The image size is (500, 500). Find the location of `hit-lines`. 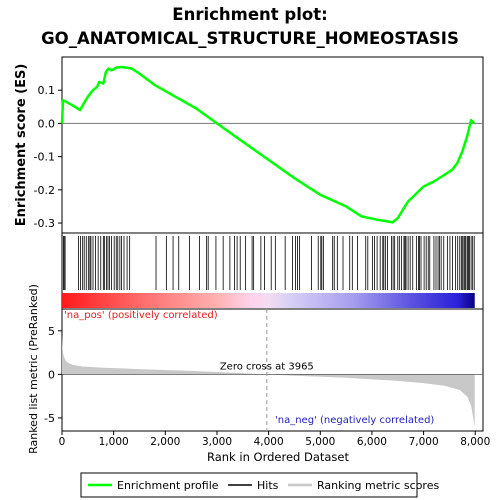

hit-lines is located at coordinates (269, 263).